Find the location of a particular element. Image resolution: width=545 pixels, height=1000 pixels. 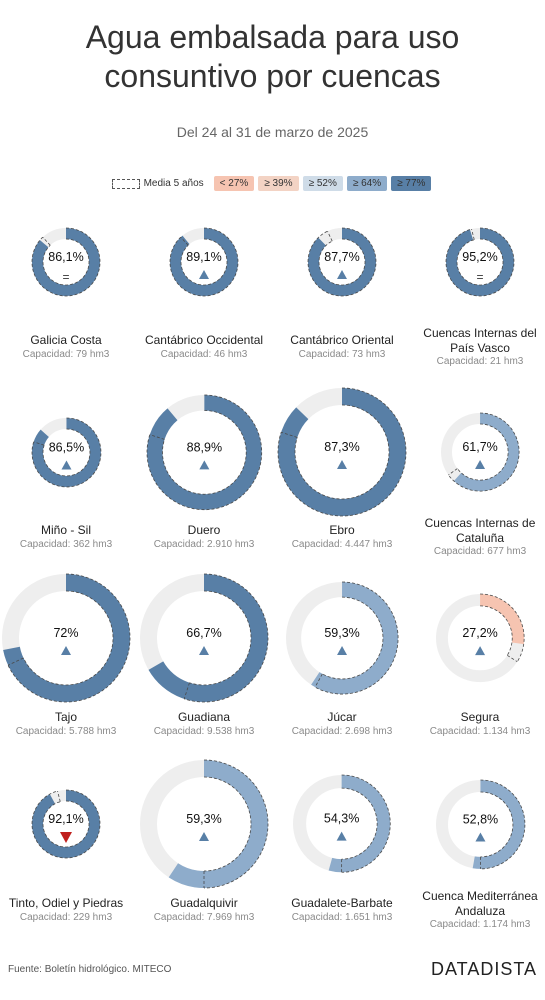

donut-13: 59,3% is located at coordinates (204, 824).